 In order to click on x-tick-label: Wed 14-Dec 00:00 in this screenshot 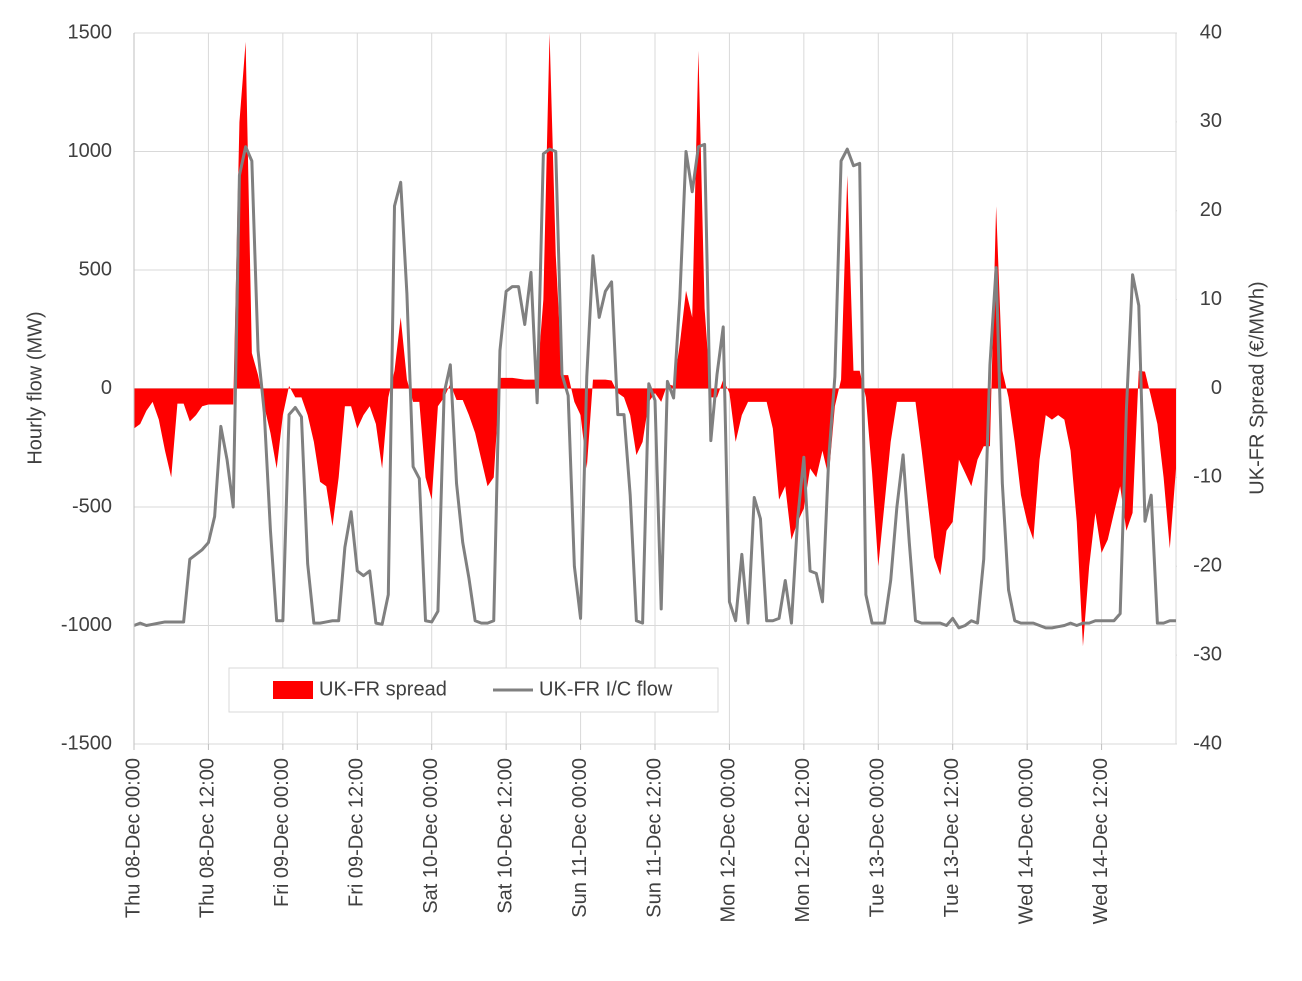, I will do `click(1026, 841)`.